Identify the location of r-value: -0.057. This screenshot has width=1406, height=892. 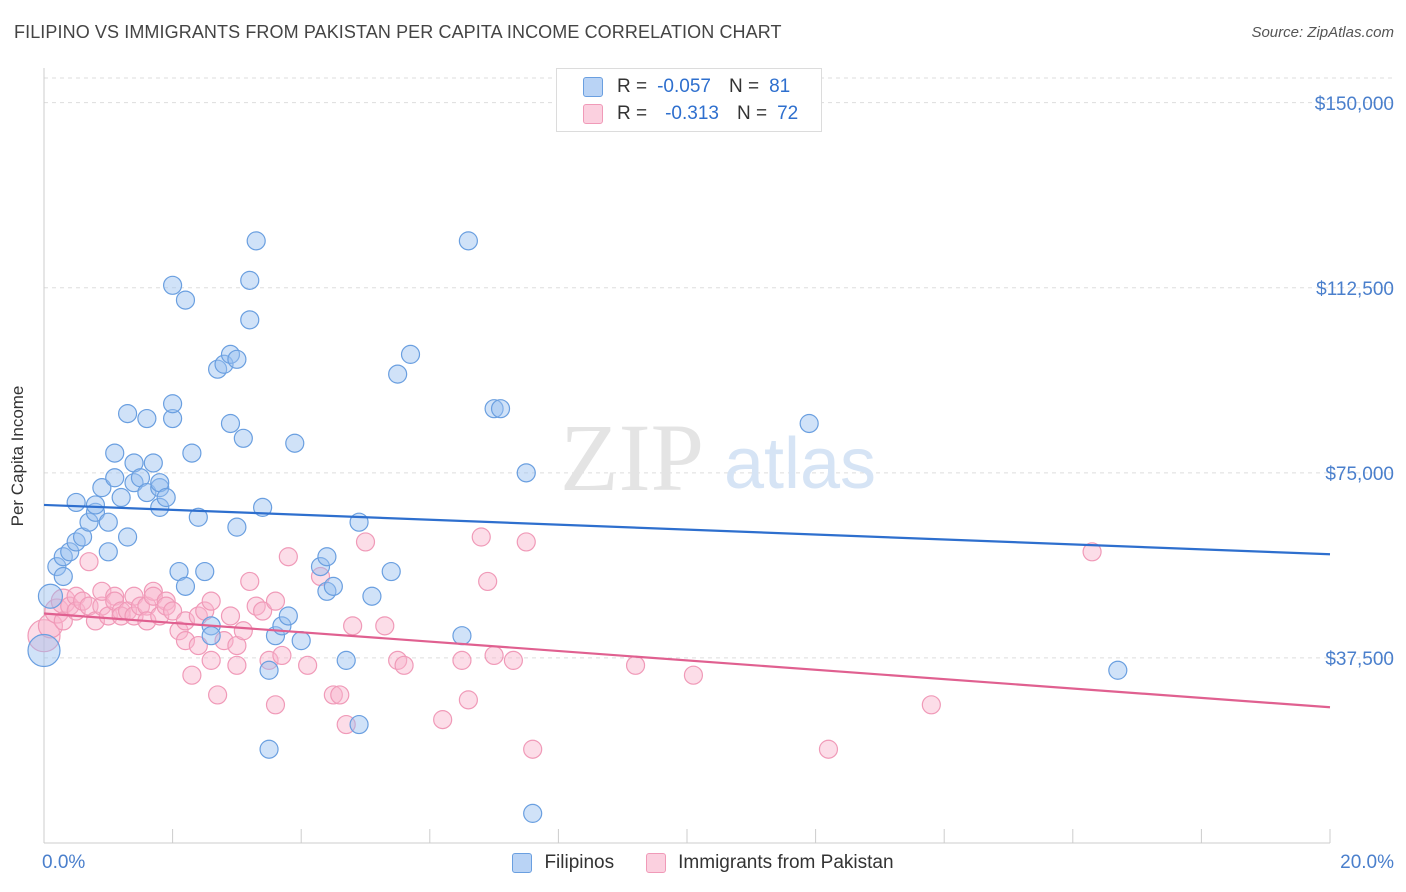
(684, 86).